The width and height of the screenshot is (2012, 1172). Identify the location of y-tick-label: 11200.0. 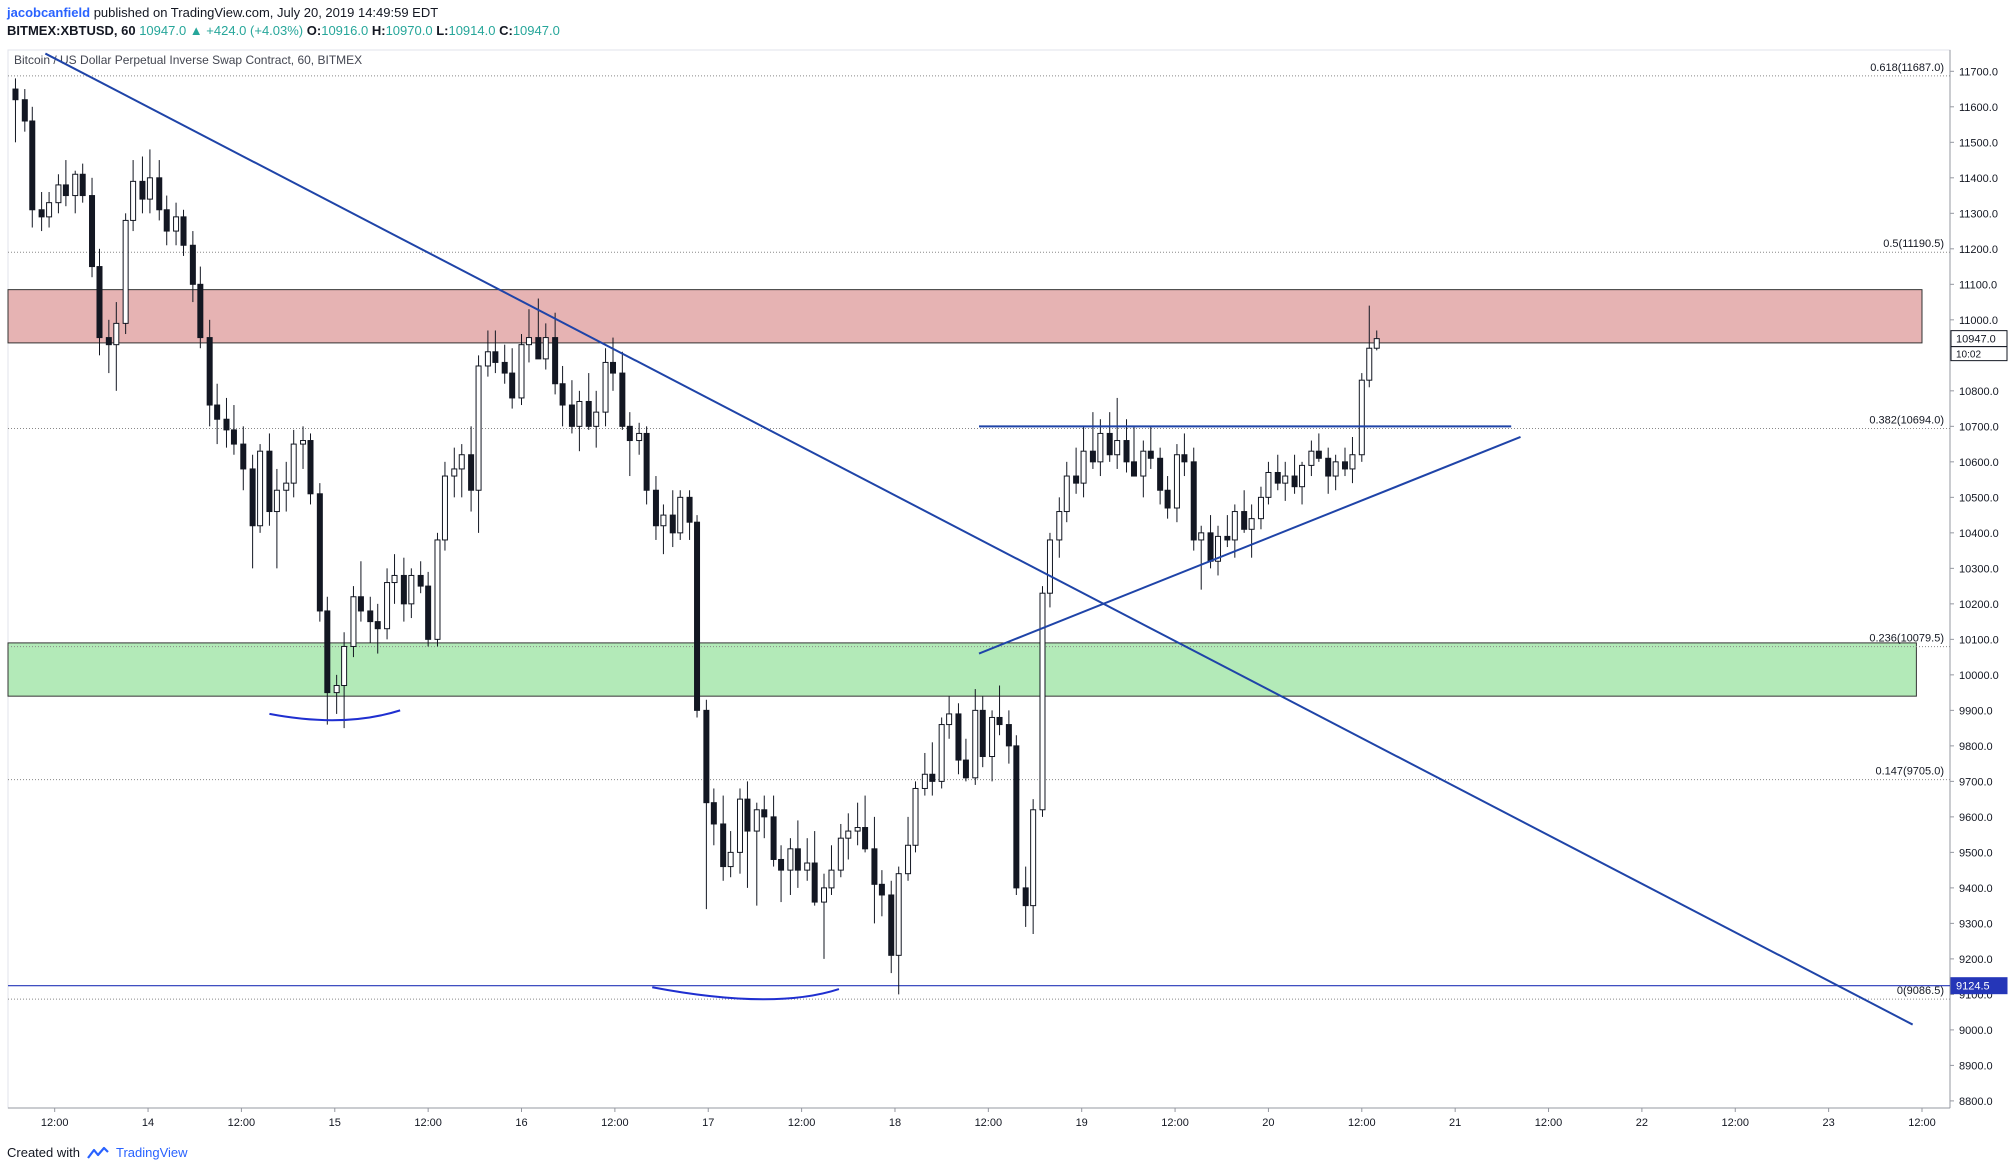
(1978, 250).